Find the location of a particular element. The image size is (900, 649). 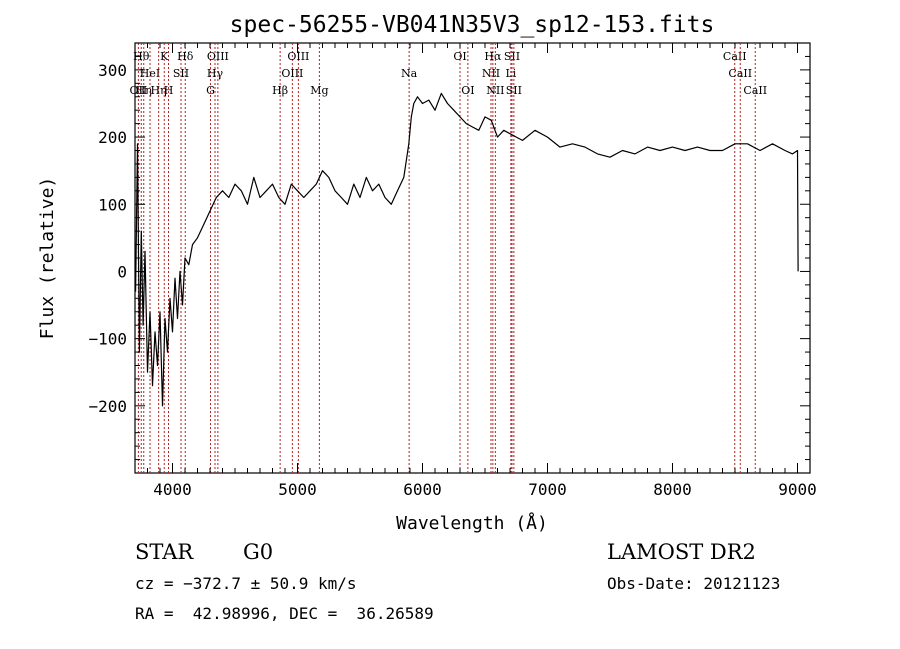

x-tick-label-1: 5000 is located at coordinates (297, 489).